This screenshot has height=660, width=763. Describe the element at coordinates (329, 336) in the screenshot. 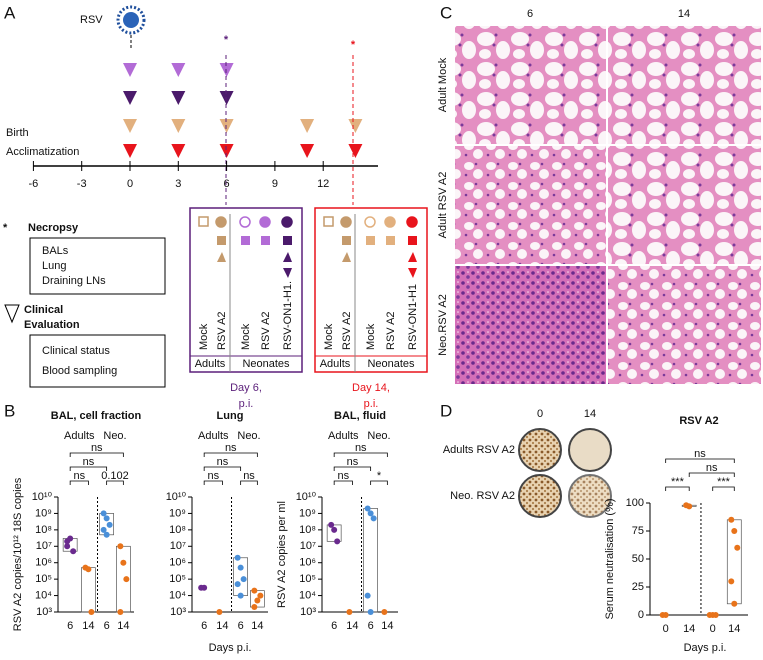

I see `column-label: Mock` at that location.